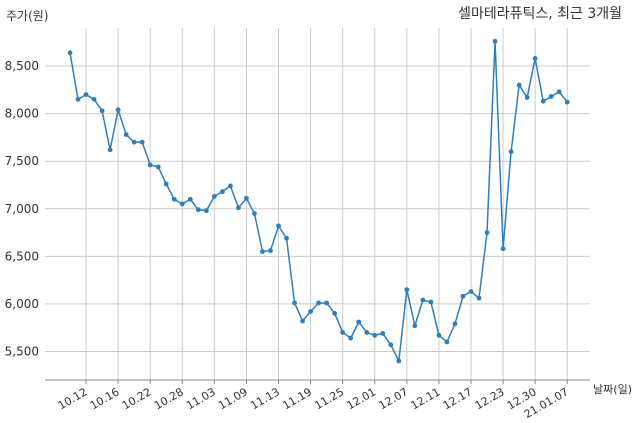  What do you see at coordinates (137, 398) in the screenshot?
I see `x-tick-label: 10.22` at bounding box center [137, 398].